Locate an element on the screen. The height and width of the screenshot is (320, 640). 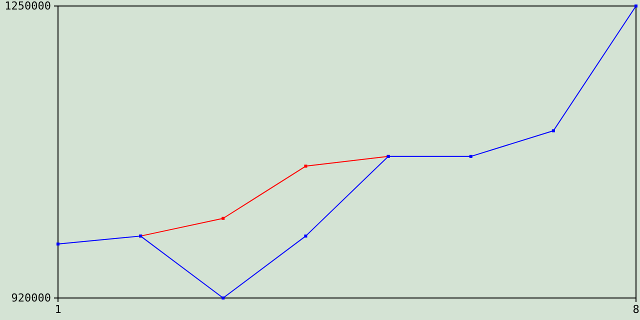
x-tick-label: 8 is located at coordinates (636, 309).